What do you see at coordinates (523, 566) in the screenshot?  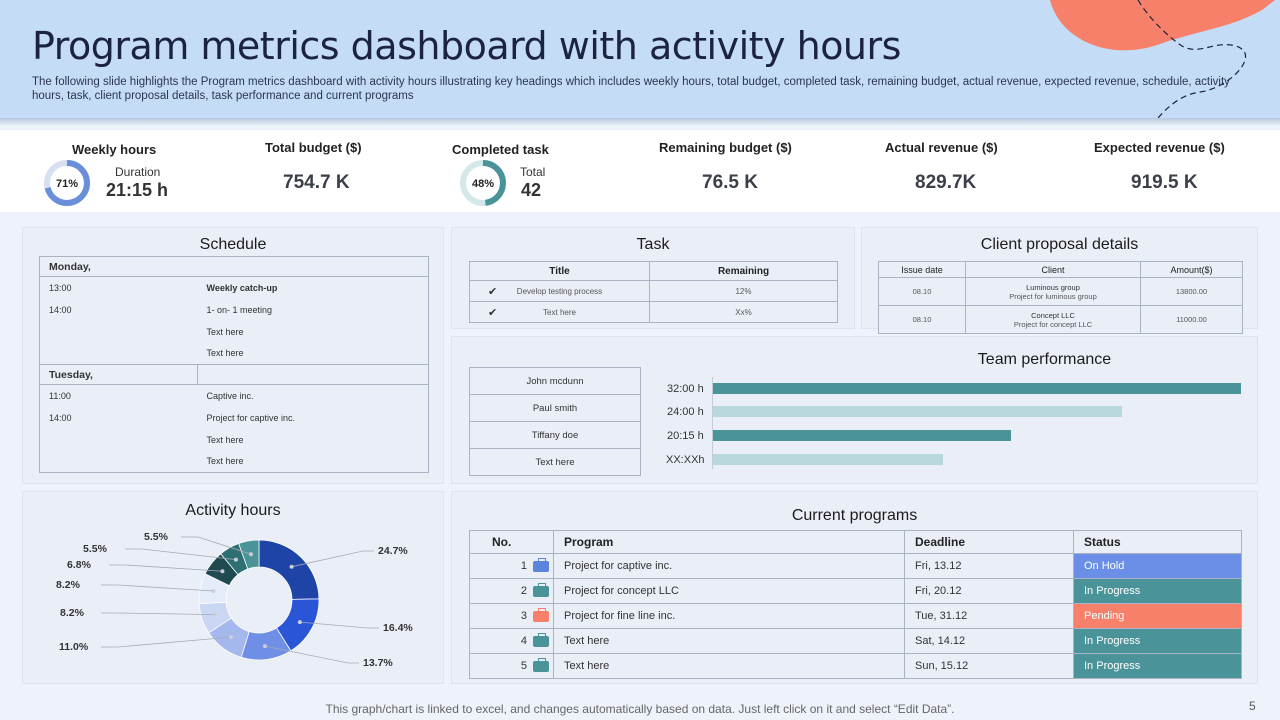 I see `program-no: 1` at bounding box center [523, 566].